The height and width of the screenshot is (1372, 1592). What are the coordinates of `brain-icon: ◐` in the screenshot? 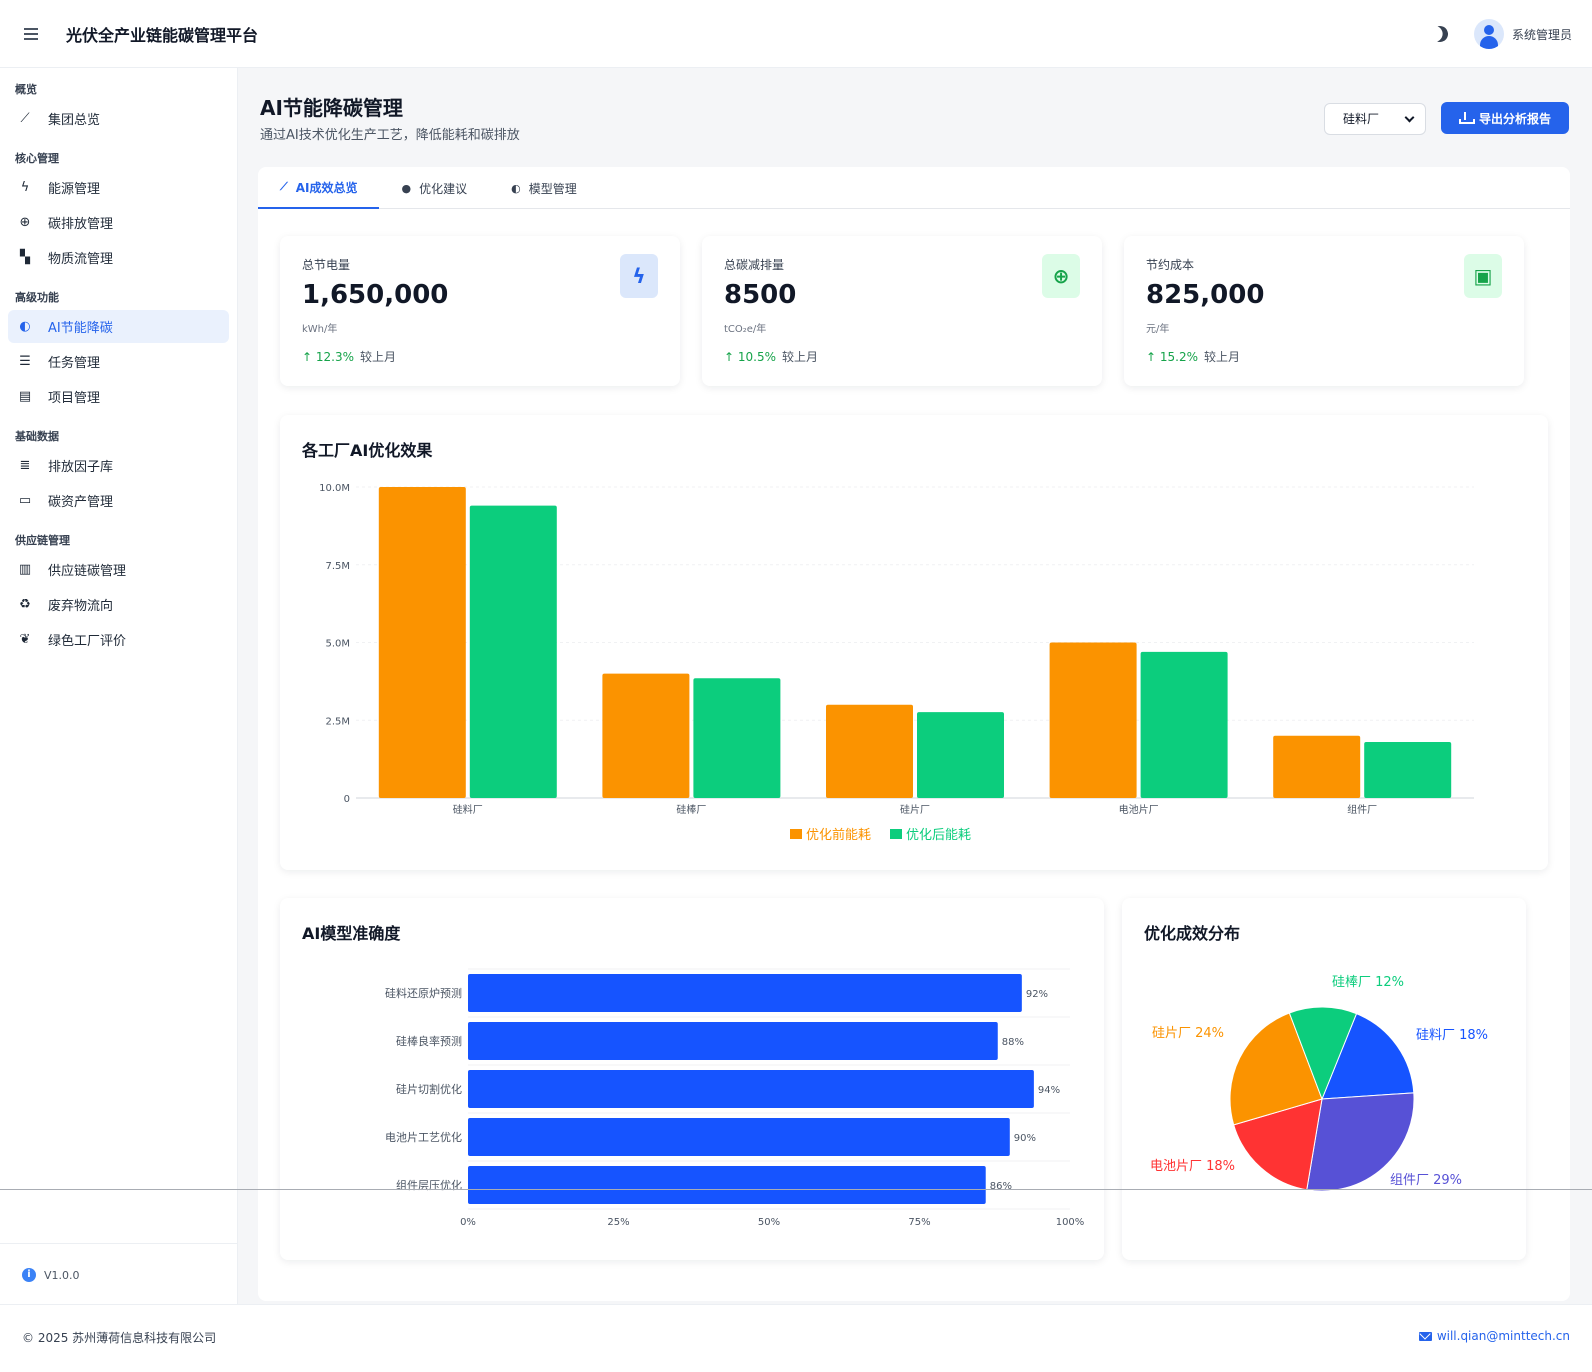 It's located at (25, 326).